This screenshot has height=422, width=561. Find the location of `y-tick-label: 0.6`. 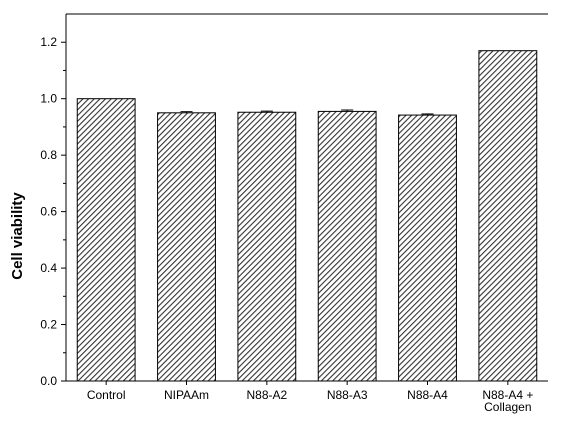

y-tick-label: 0.6 is located at coordinates (48, 212).